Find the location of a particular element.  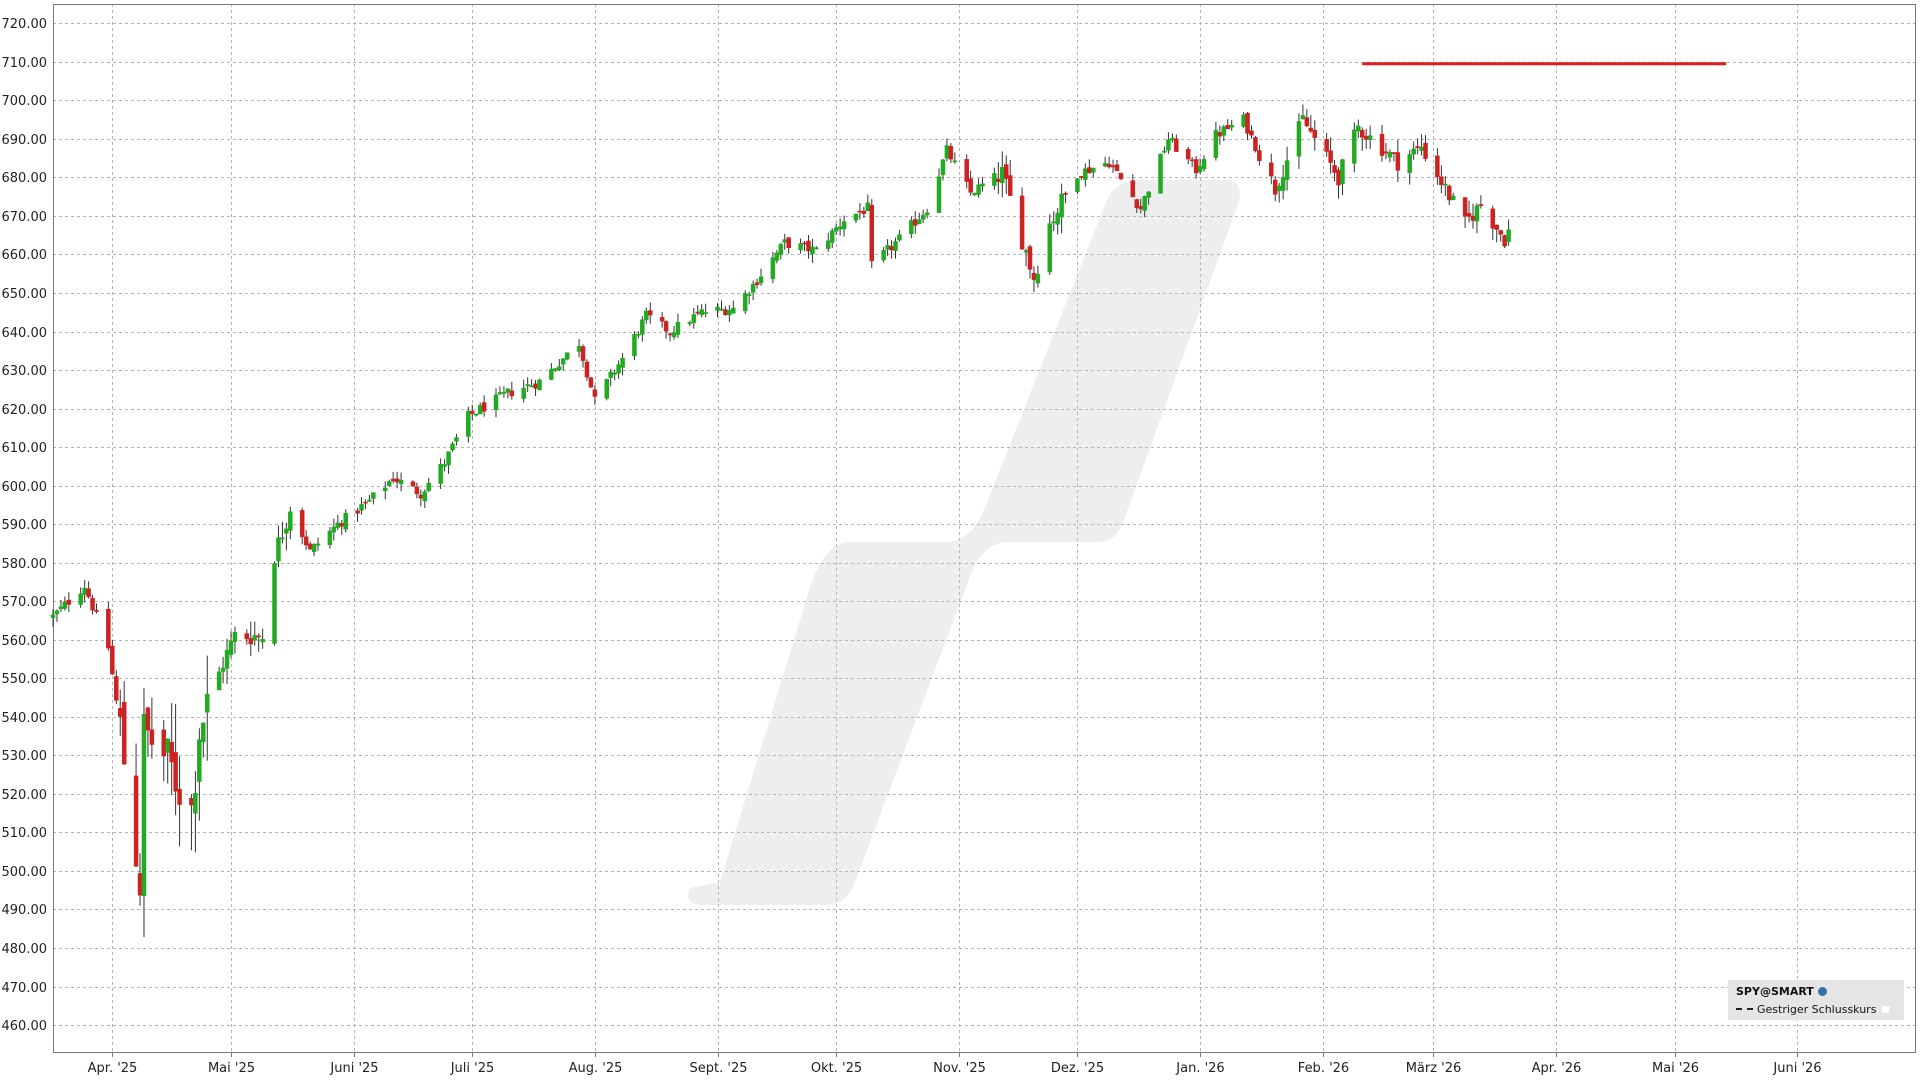

y-tick-label: 540.00 is located at coordinates (25, 718).